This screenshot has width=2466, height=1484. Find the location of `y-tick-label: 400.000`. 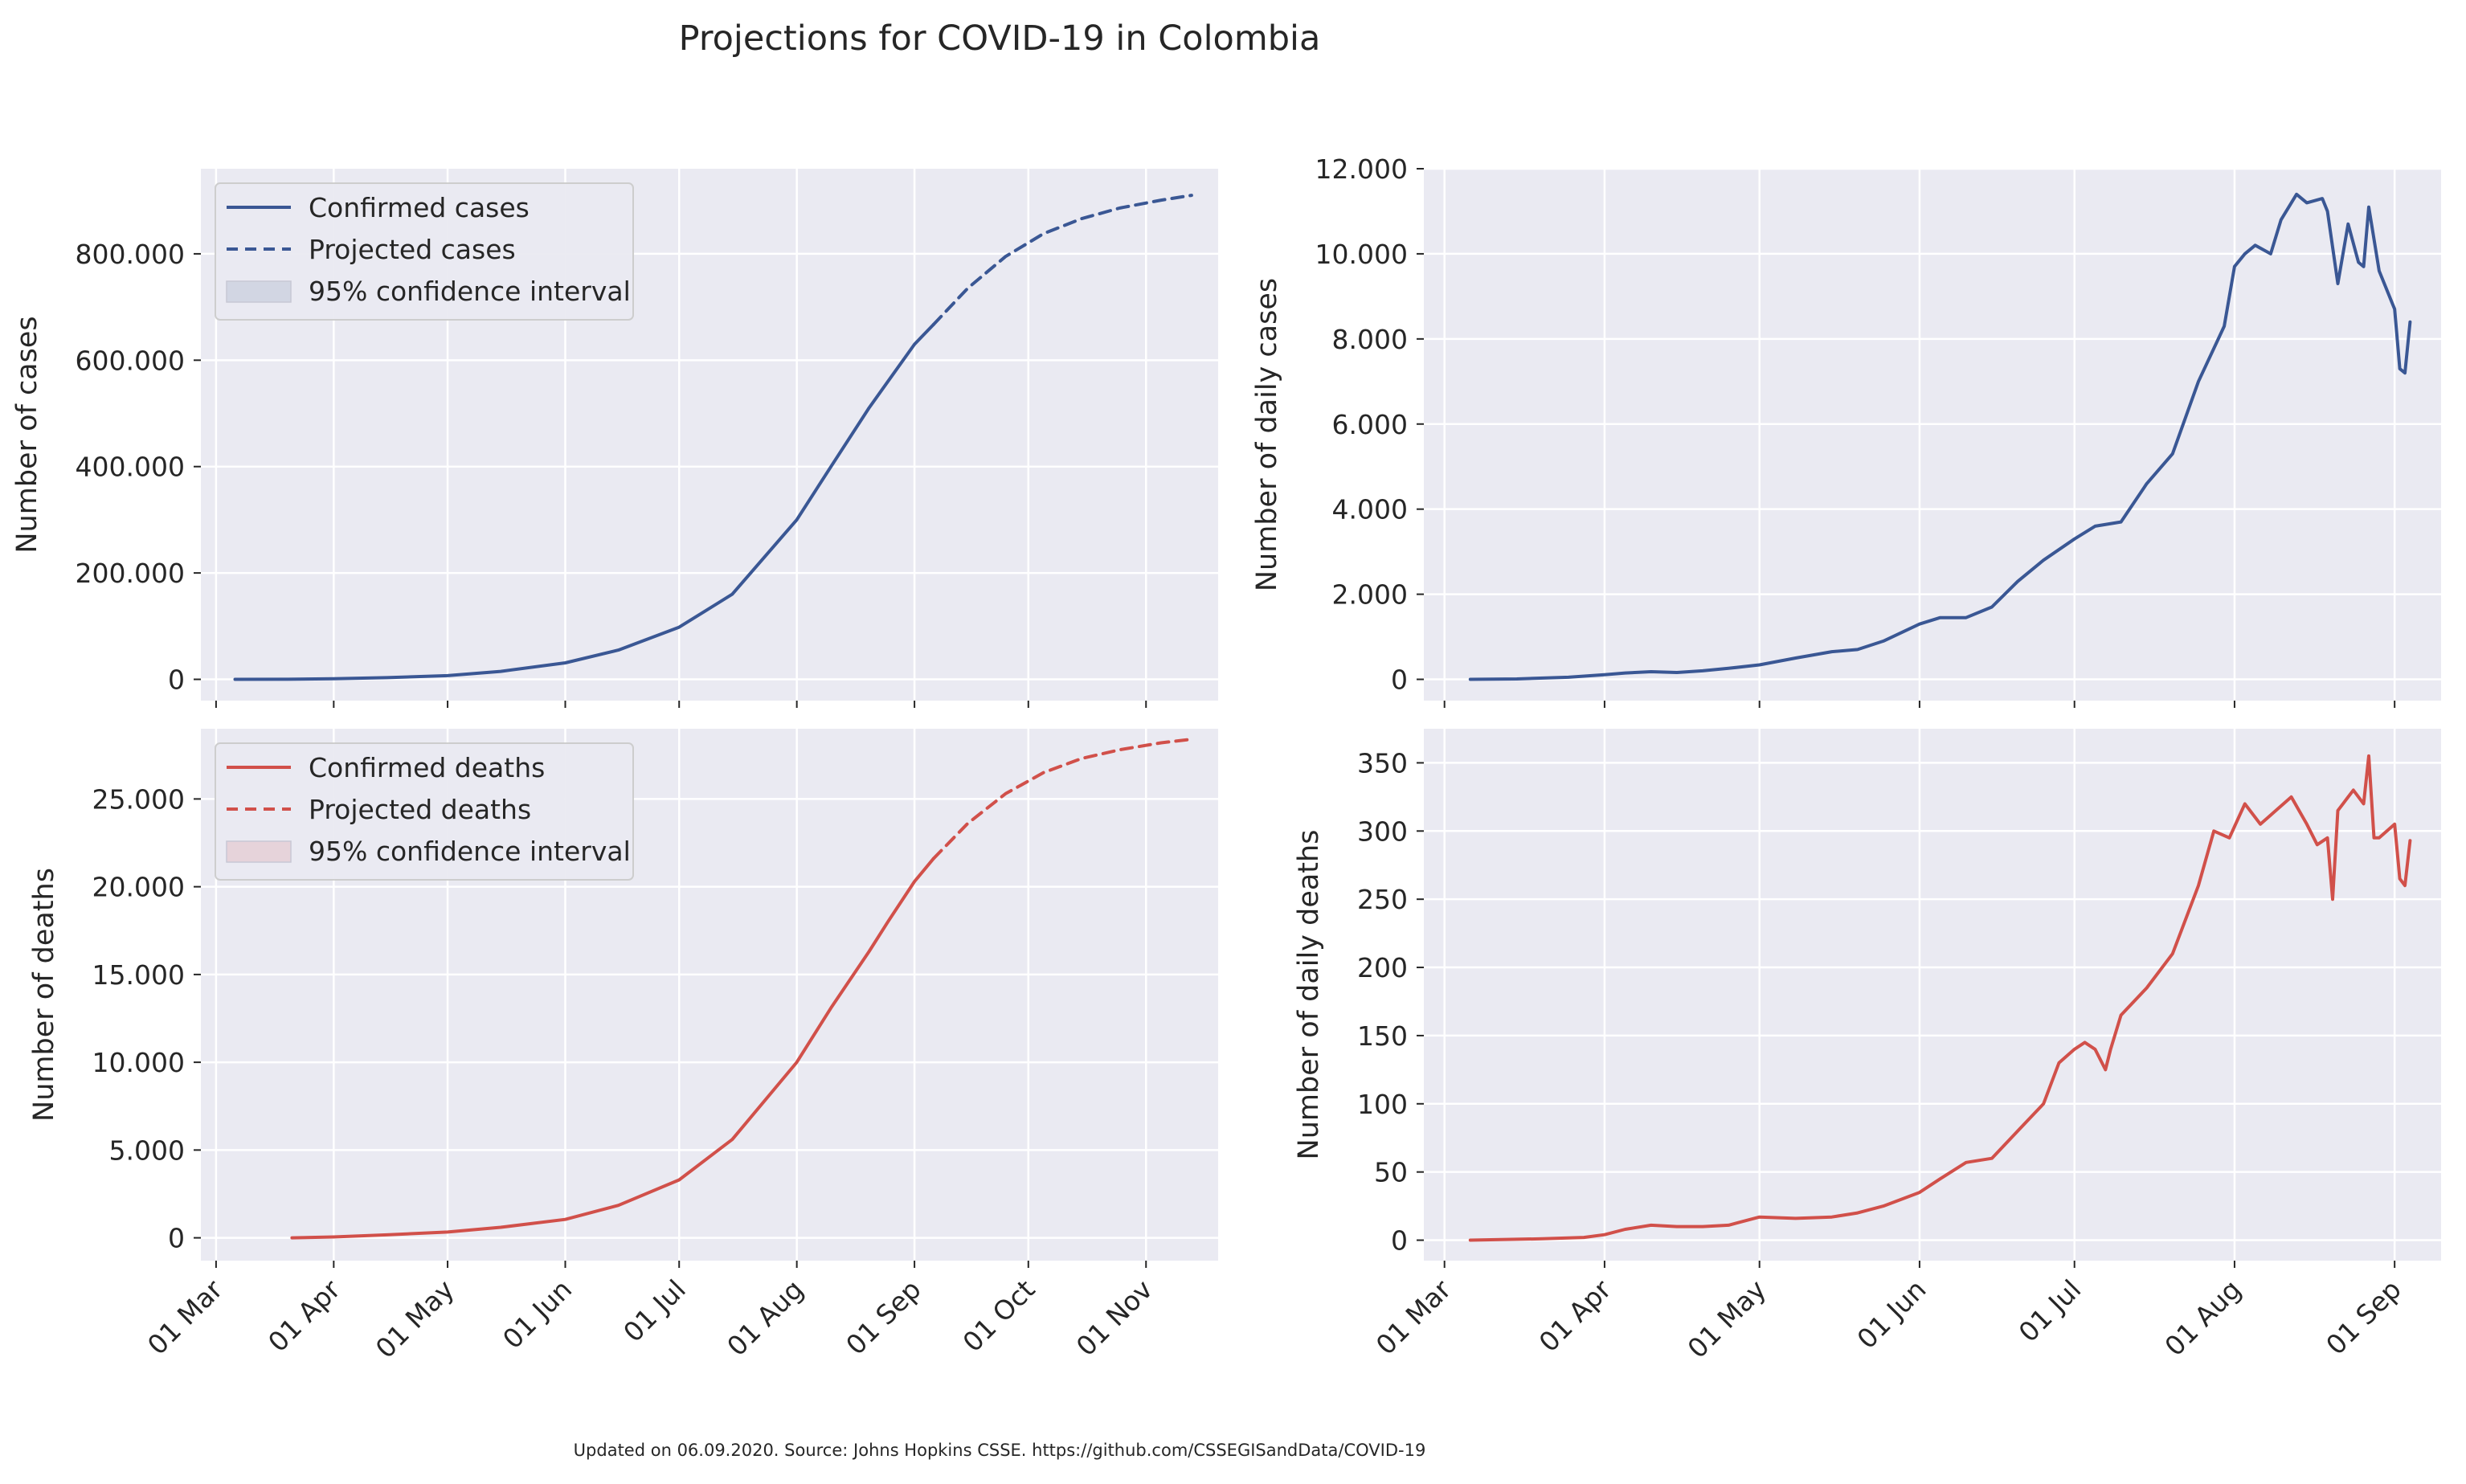

y-tick-label: 400.000 is located at coordinates (130, 467).